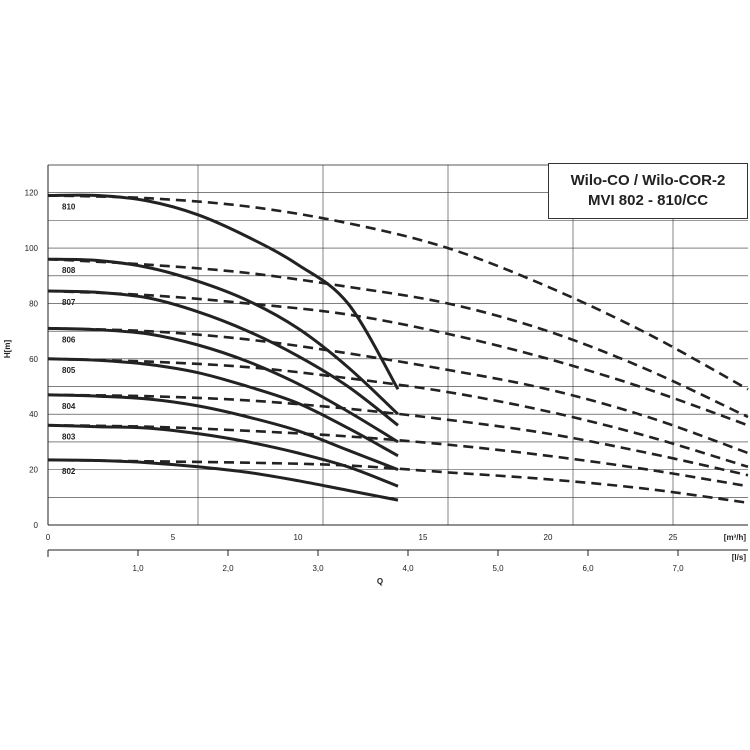 This screenshot has height=750, width=750. What do you see at coordinates (69, 370) in the screenshot?
I see `curve-label-805: 805` at bounding box center [69, 370].